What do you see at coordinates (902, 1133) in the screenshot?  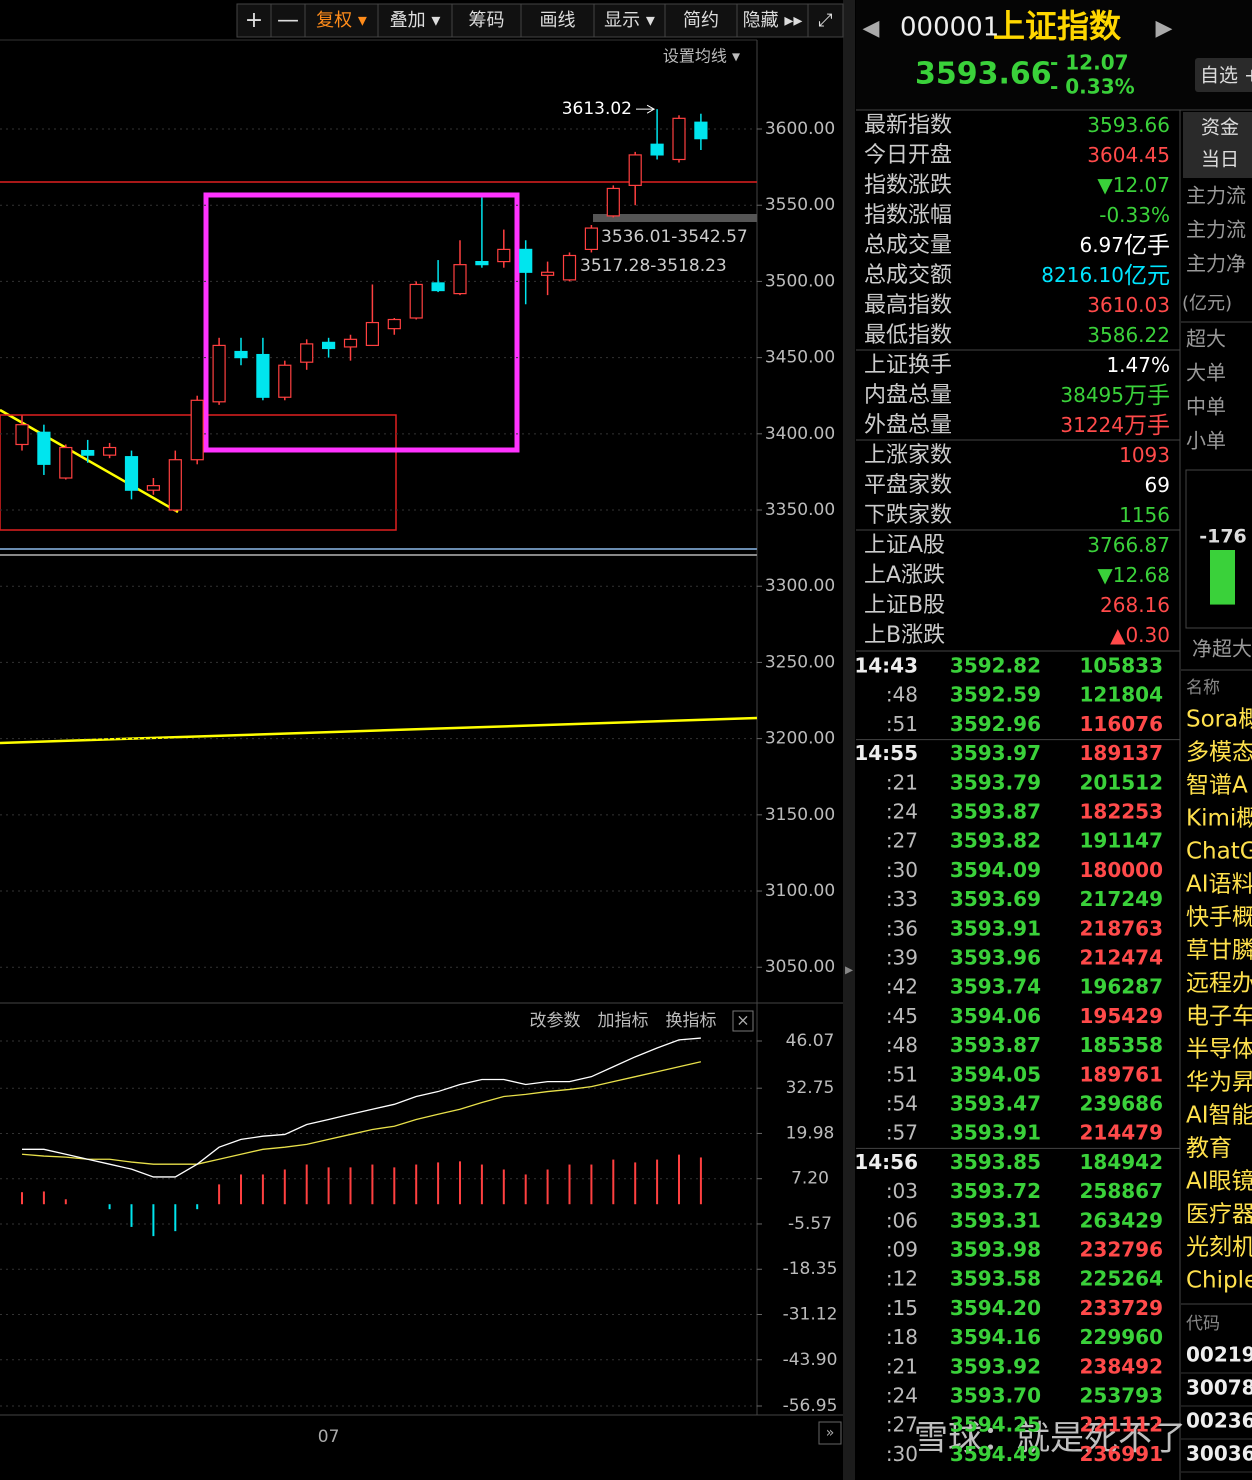 I see `tick-time: :57` at bounding box center [902, 1133].